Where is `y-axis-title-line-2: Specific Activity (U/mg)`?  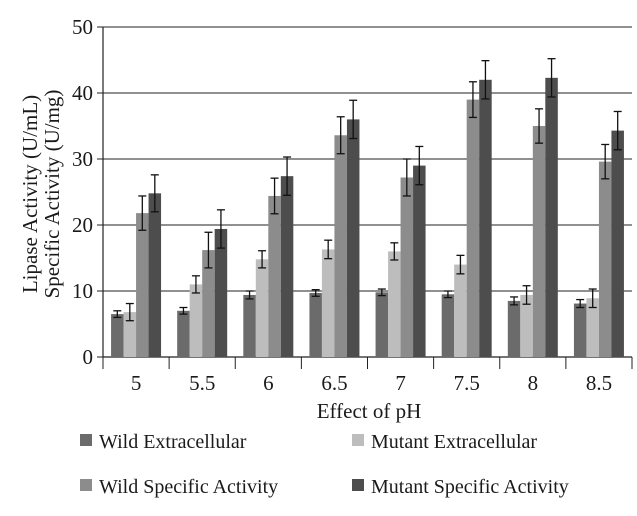 y-axis-title-line-2: Specific Activity (U/mg) is located at coordinates (52, 194).